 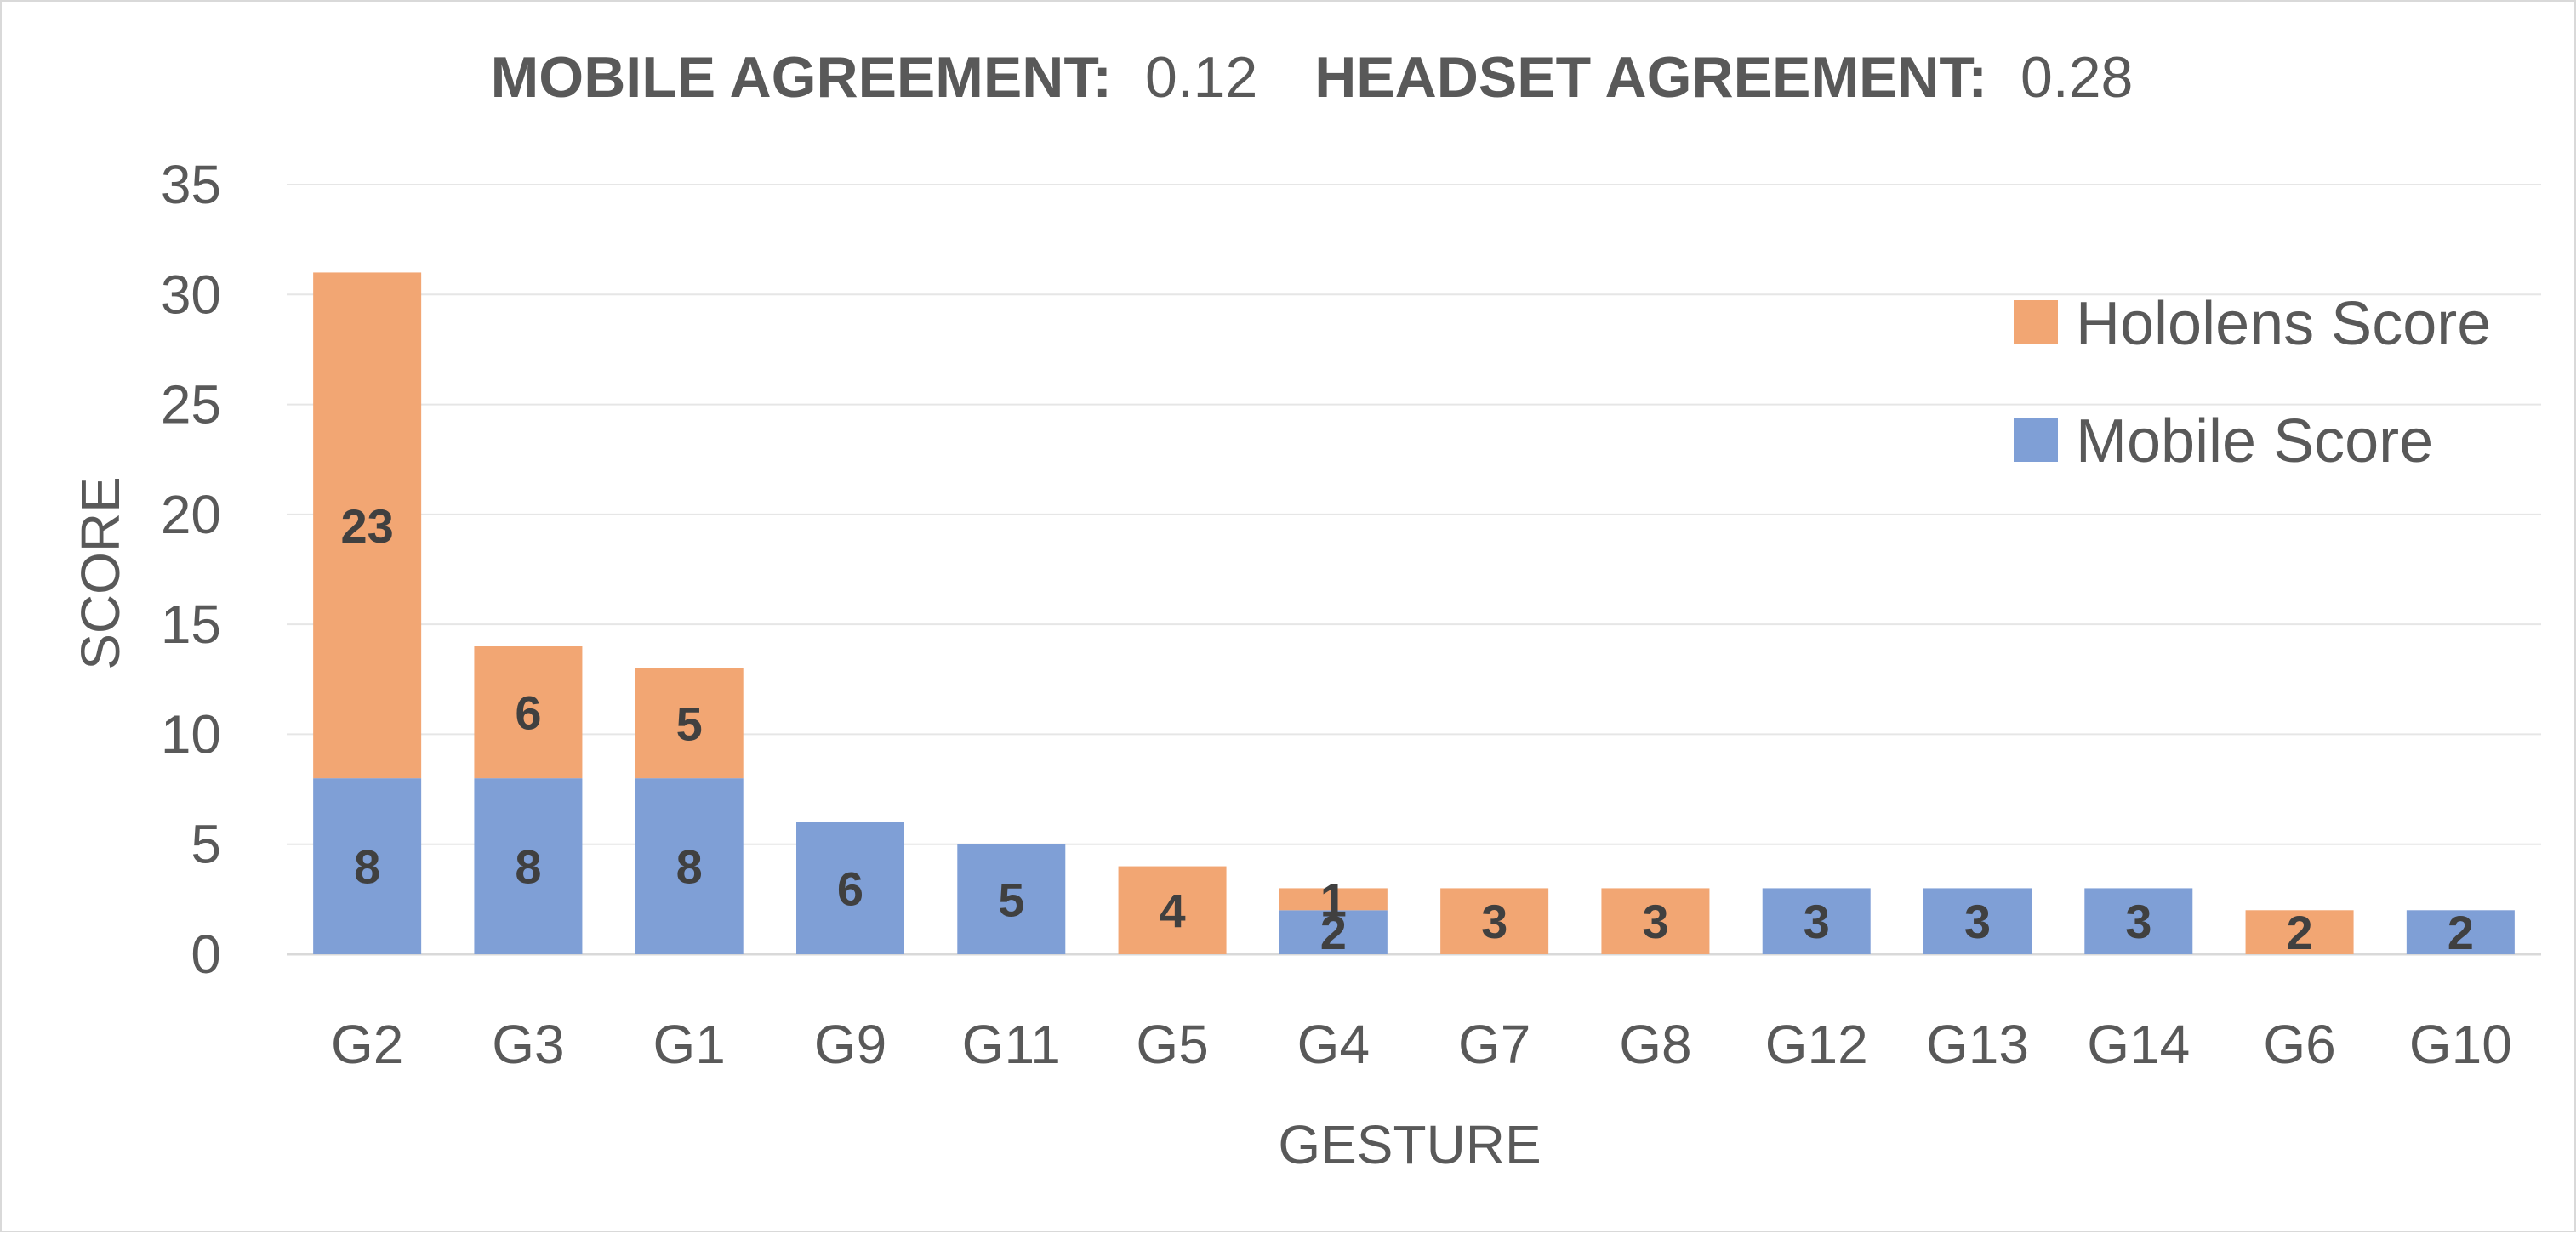 What do you see at coordinates (2460, 1044) in the screenshot?
I see `x-tick-label: G10` at bounding box center [2460, 1044].